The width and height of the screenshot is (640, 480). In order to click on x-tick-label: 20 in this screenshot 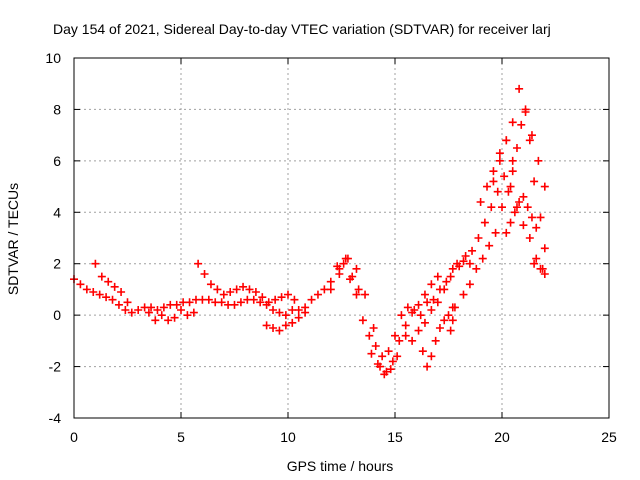, I will do `click(502, 437)`.